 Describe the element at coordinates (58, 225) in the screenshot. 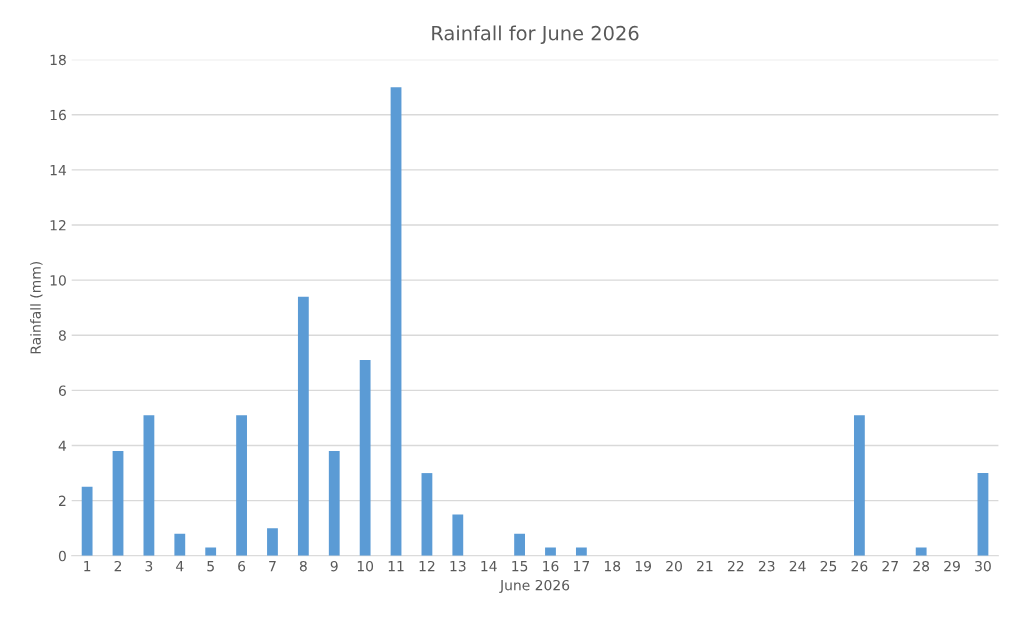

I see `y-tick-label: 12` at that location.